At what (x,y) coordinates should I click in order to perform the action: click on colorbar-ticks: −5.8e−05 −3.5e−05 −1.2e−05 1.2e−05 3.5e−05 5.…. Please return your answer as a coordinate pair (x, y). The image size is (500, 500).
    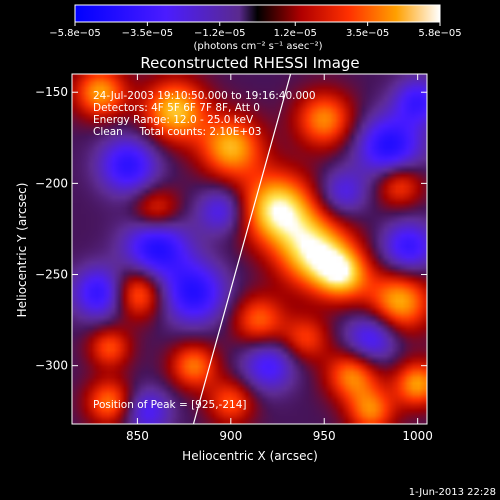
    Looking at the image, I should click on (255, 30).